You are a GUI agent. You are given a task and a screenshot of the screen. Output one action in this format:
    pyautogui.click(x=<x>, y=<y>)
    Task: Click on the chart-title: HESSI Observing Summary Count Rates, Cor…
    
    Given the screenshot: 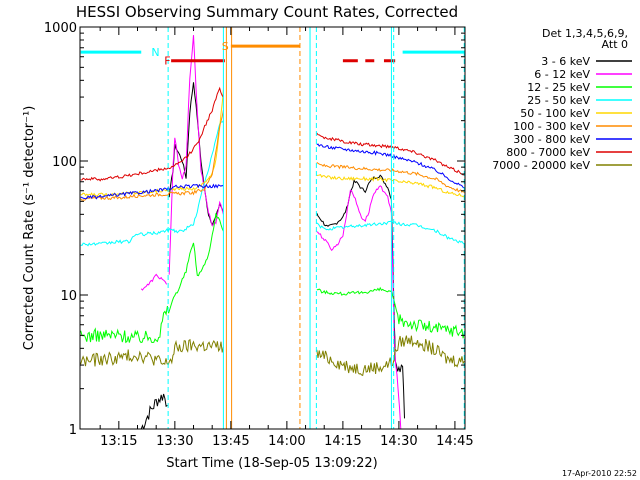 What is the action you would take?
    pyautogui.click(x=267, y=12)
    